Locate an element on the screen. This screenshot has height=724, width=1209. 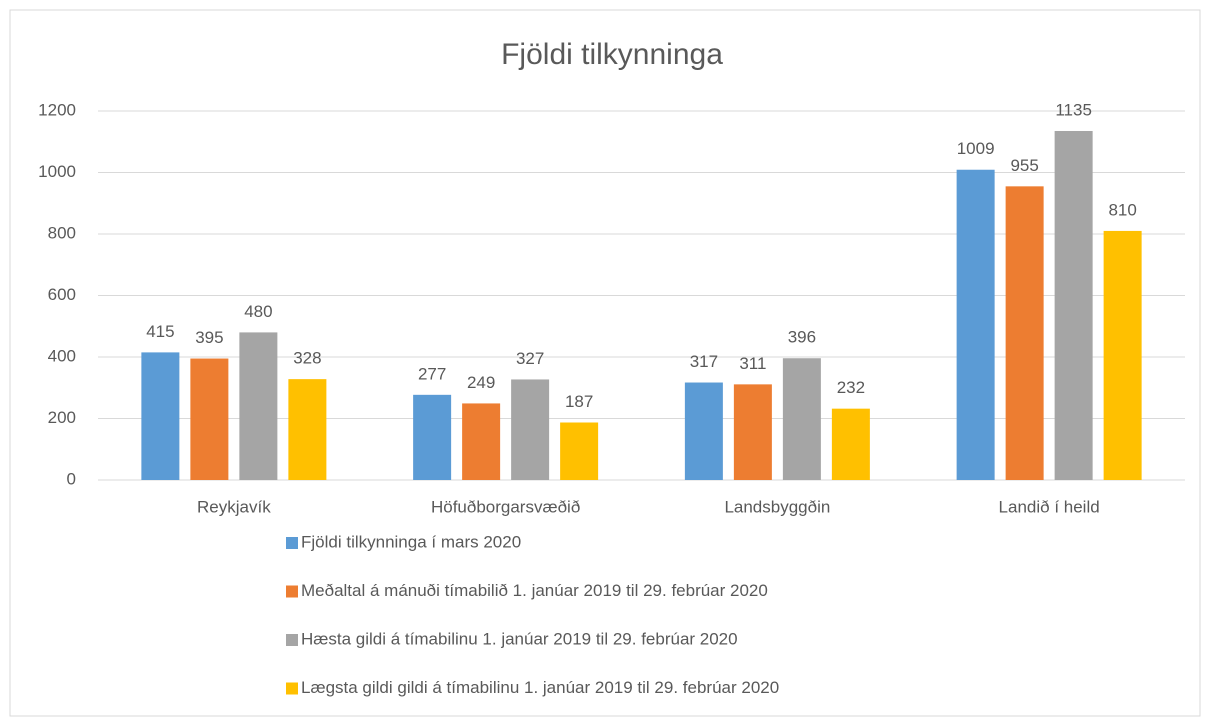
data-label: 328 is located at coordinates (307, 358).